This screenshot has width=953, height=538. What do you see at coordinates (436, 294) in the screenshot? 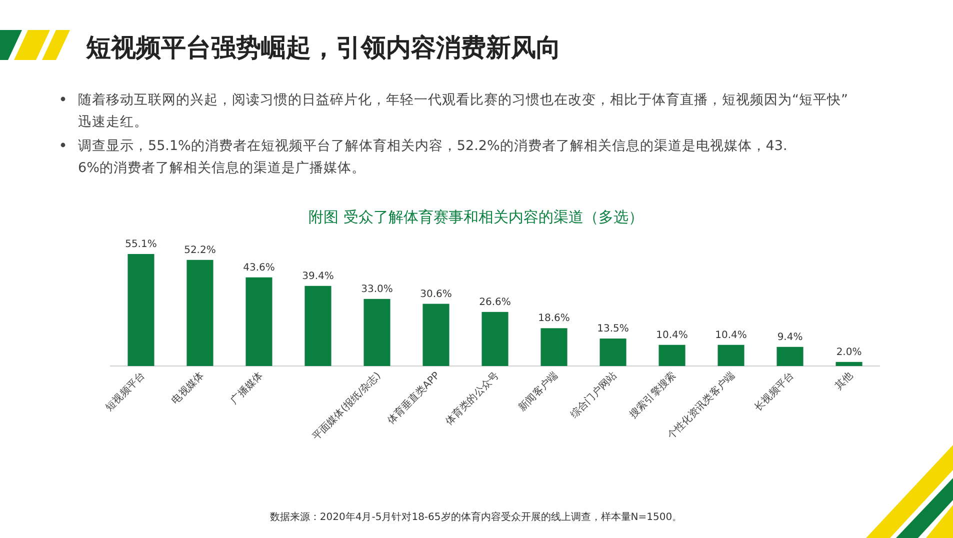
I see `data-label: 30.6%` at bounding box center [436, 294].